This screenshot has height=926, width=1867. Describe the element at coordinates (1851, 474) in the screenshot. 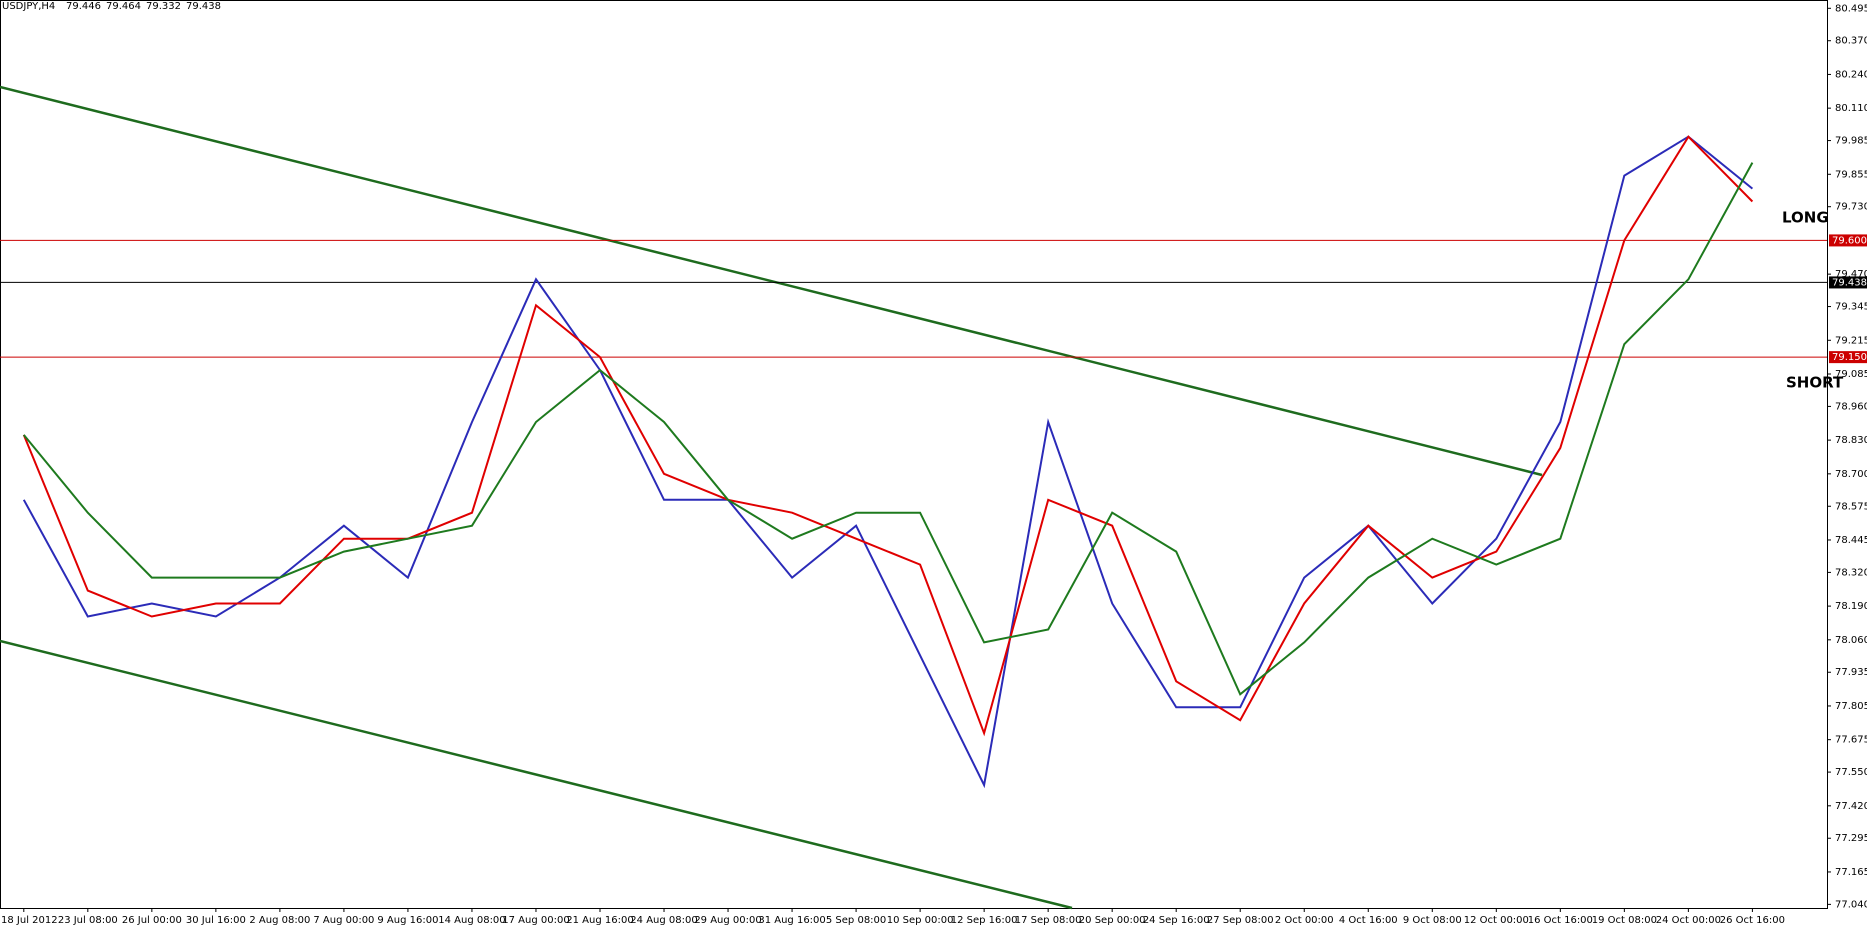

I see `y-tick-label: 78.700` at that location.